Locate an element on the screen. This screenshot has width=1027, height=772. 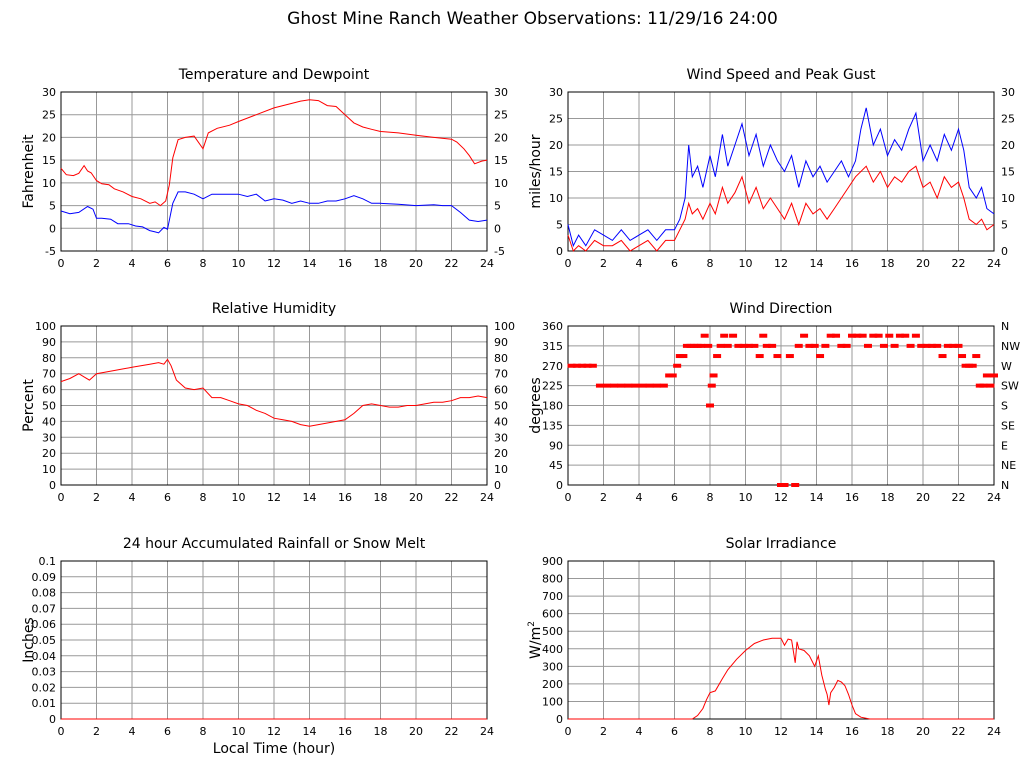
x-tick-label: 0 is located at coordinates (568, 263).